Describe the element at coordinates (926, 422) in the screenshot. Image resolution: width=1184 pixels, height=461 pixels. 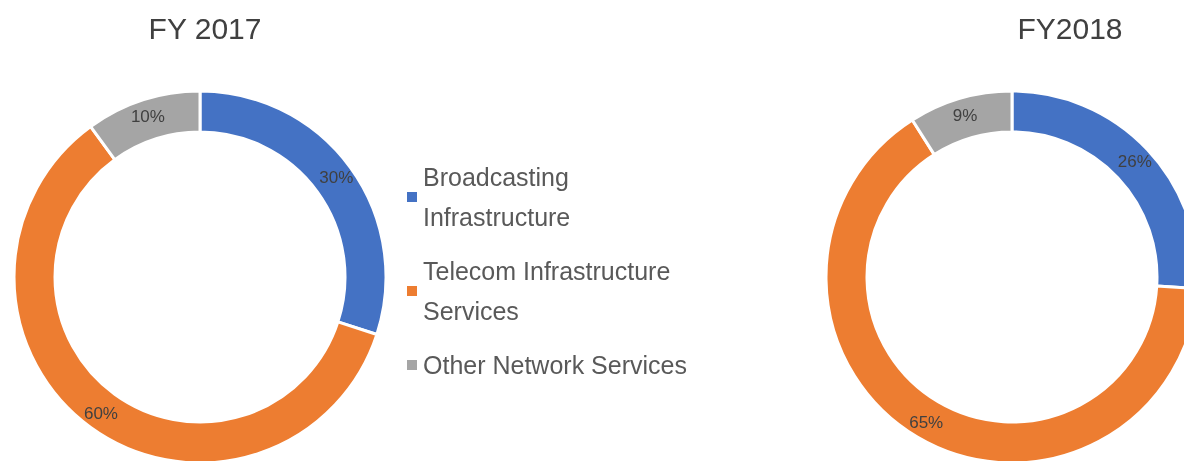
I see `data-label: 65%` at that location.